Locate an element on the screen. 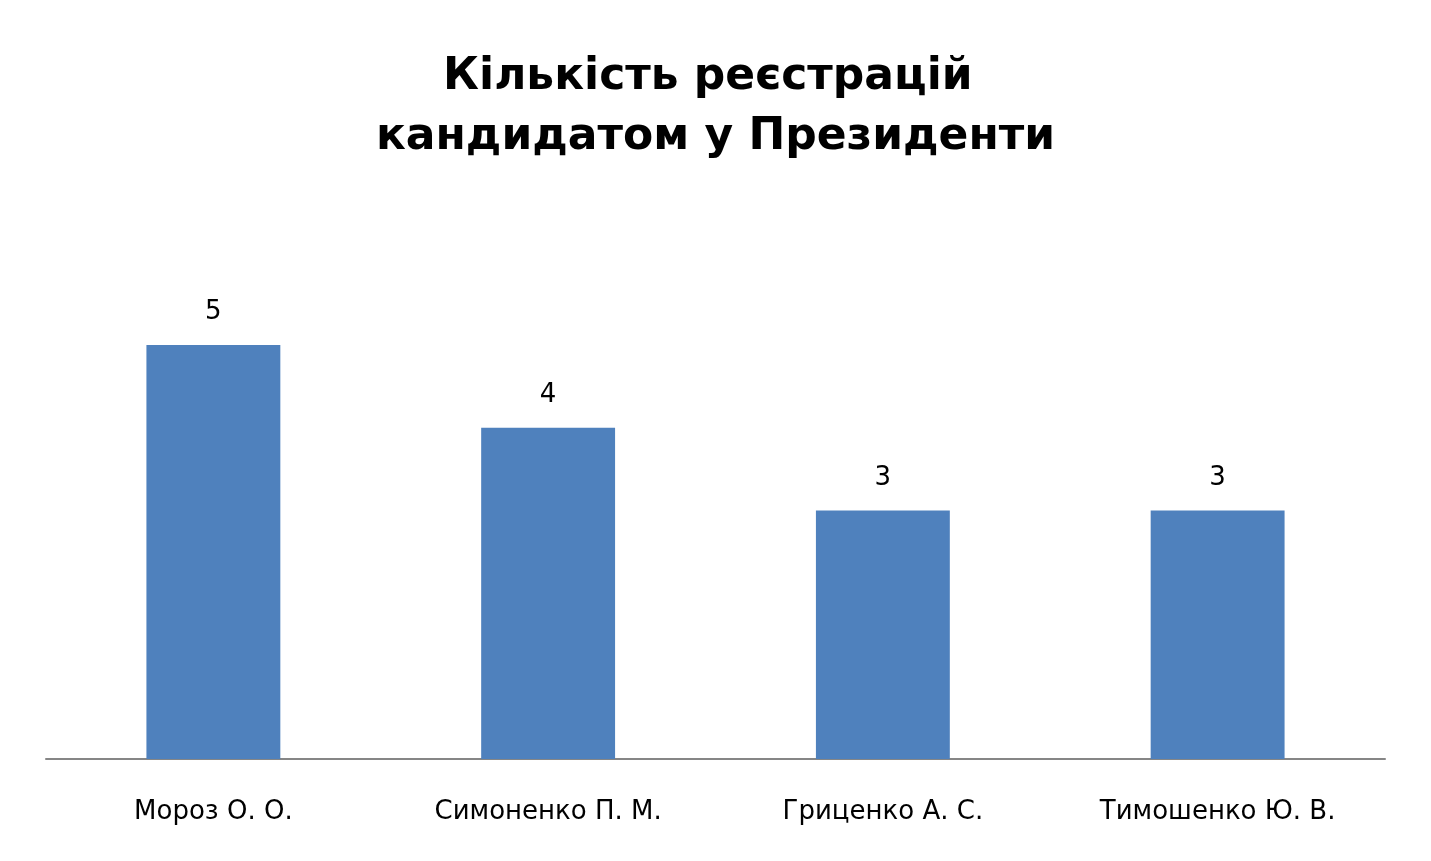  x-tick-label: Мороз О. О. is located at coordinates (213, 810).